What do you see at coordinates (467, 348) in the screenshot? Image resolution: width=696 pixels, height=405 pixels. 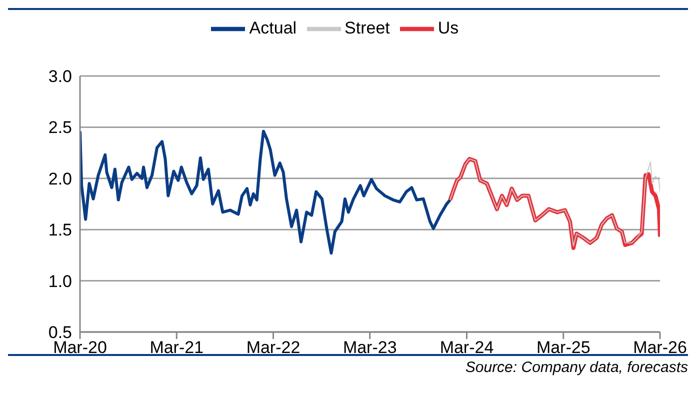 I see `x-tick-label: Mar-24` at bounding box center [467, 348].